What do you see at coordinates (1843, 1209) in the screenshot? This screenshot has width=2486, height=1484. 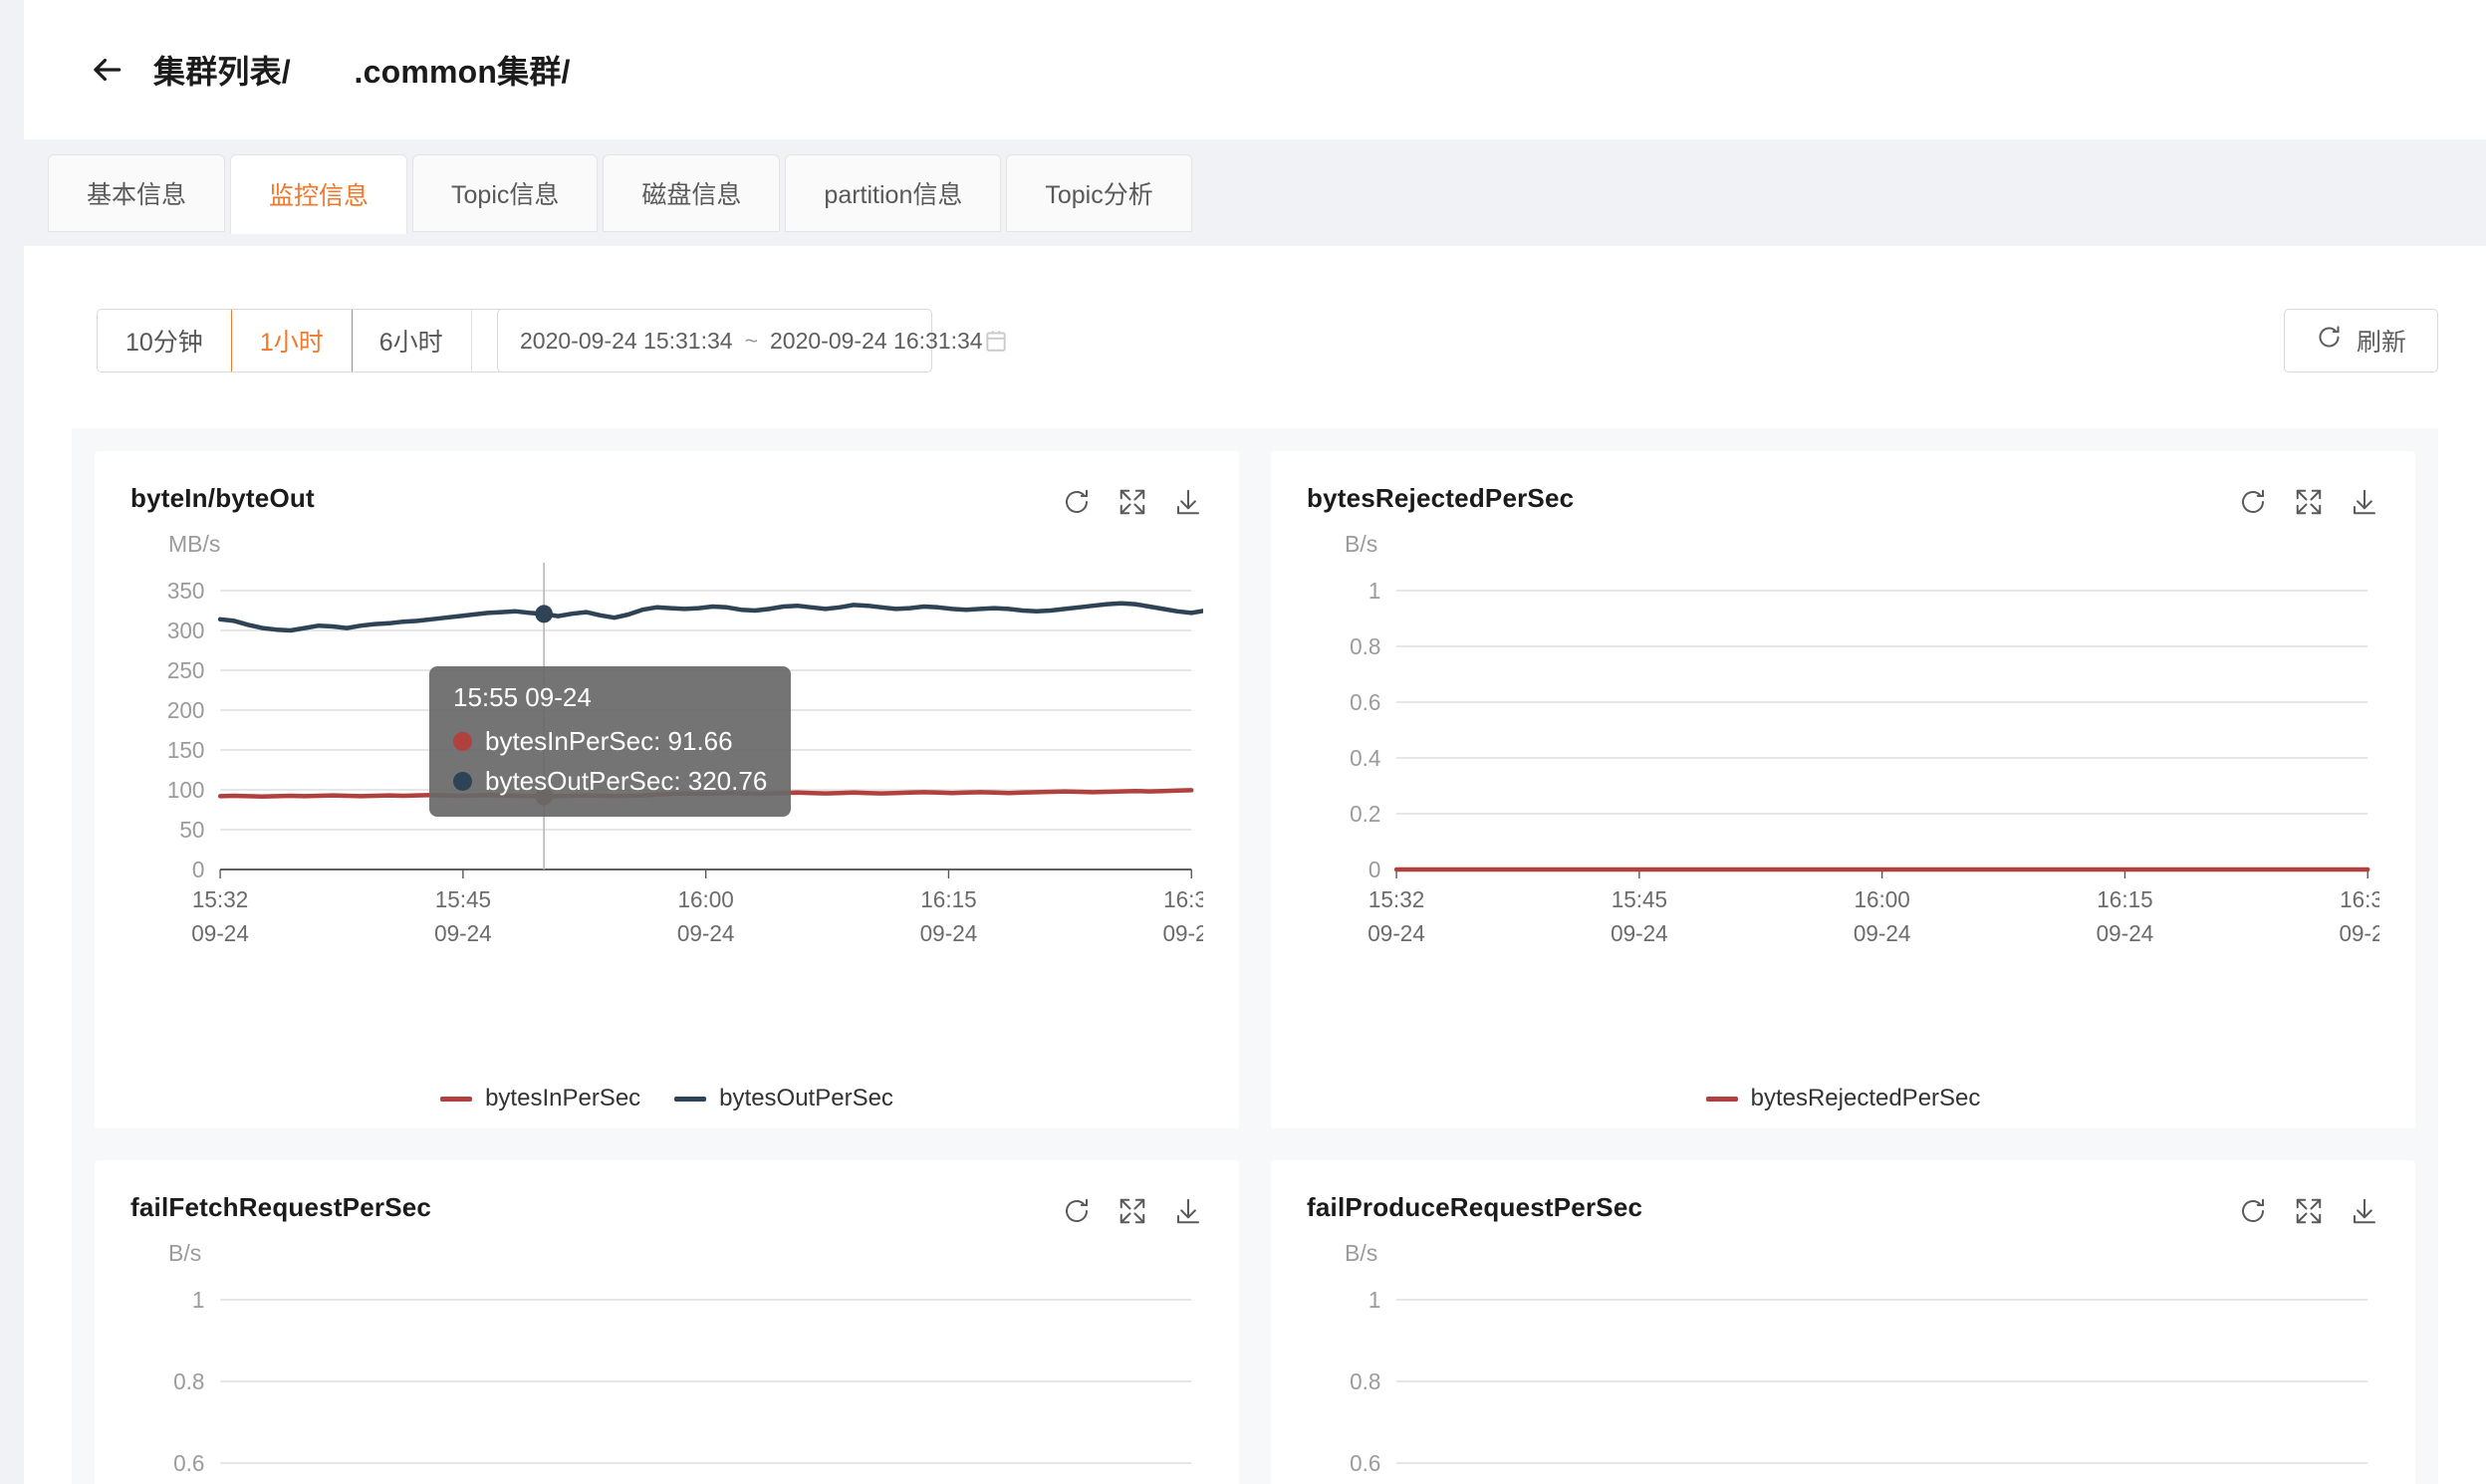 I see `card-header: failProduceRequestPerSec` at bounding box center [1843, 1209].